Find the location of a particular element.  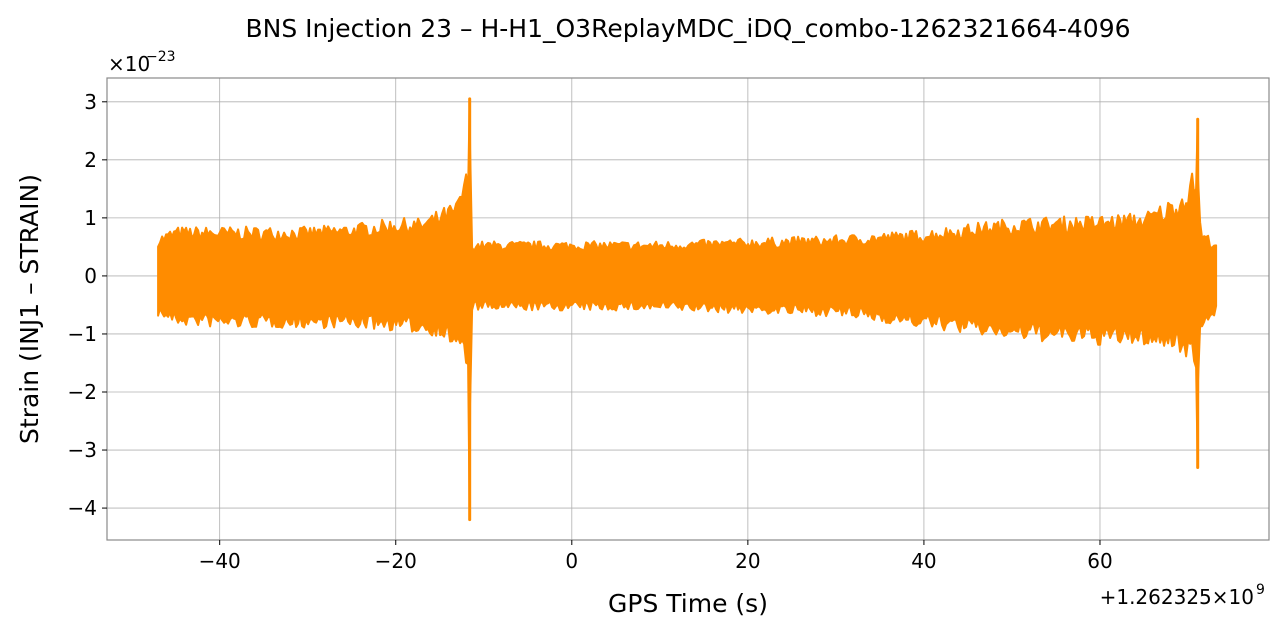

y-tick-label: −3 is located at coordinates (82, 450).